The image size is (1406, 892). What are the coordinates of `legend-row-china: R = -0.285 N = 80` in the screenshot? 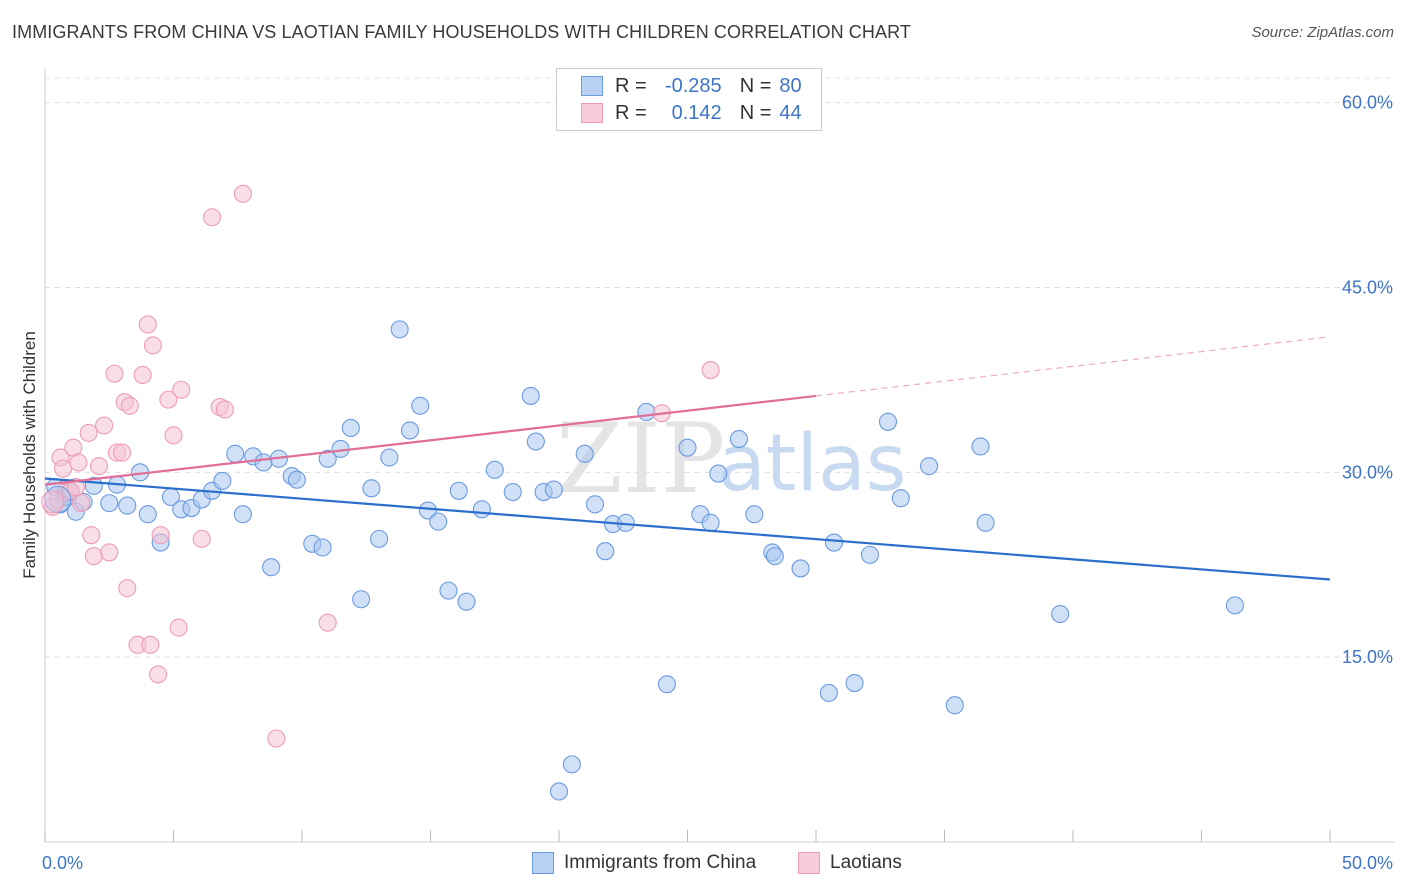 It's located at (691, 86).